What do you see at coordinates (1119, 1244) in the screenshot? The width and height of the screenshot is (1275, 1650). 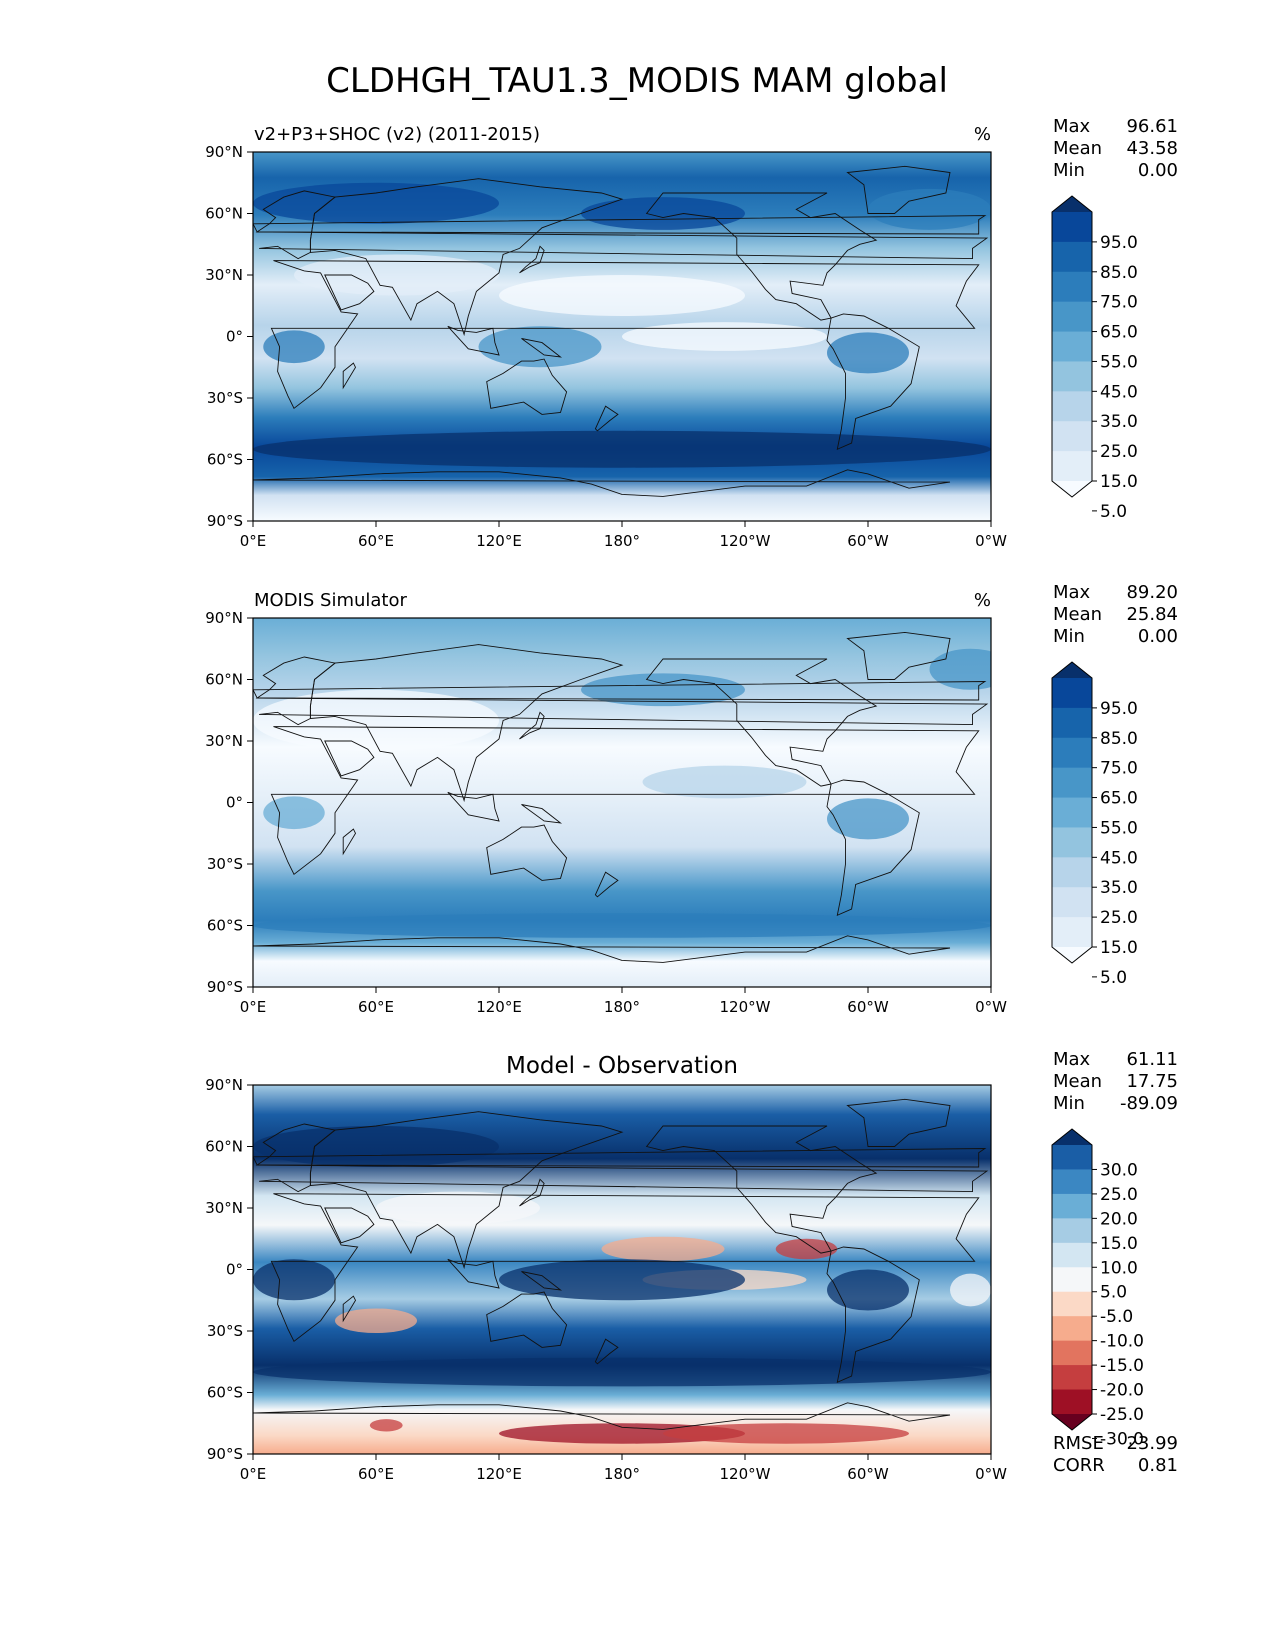 I see `colorbar-tick-label: 15.0` at bounding box center [1119, 1244].